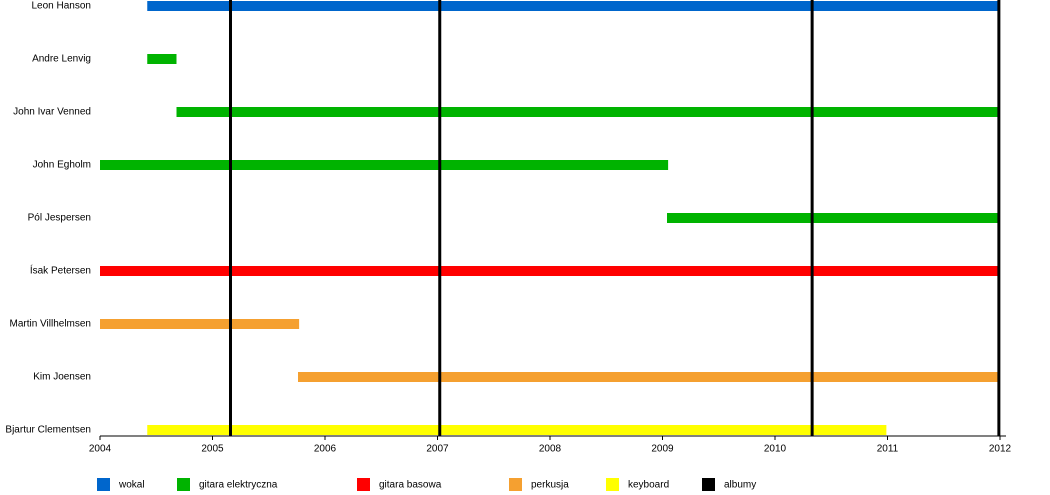 This screenshot has width=1050, height=495. Describe the element at coordinates (212, 449) in the screenshot. I see `x-tick-label: 2005` at that location.